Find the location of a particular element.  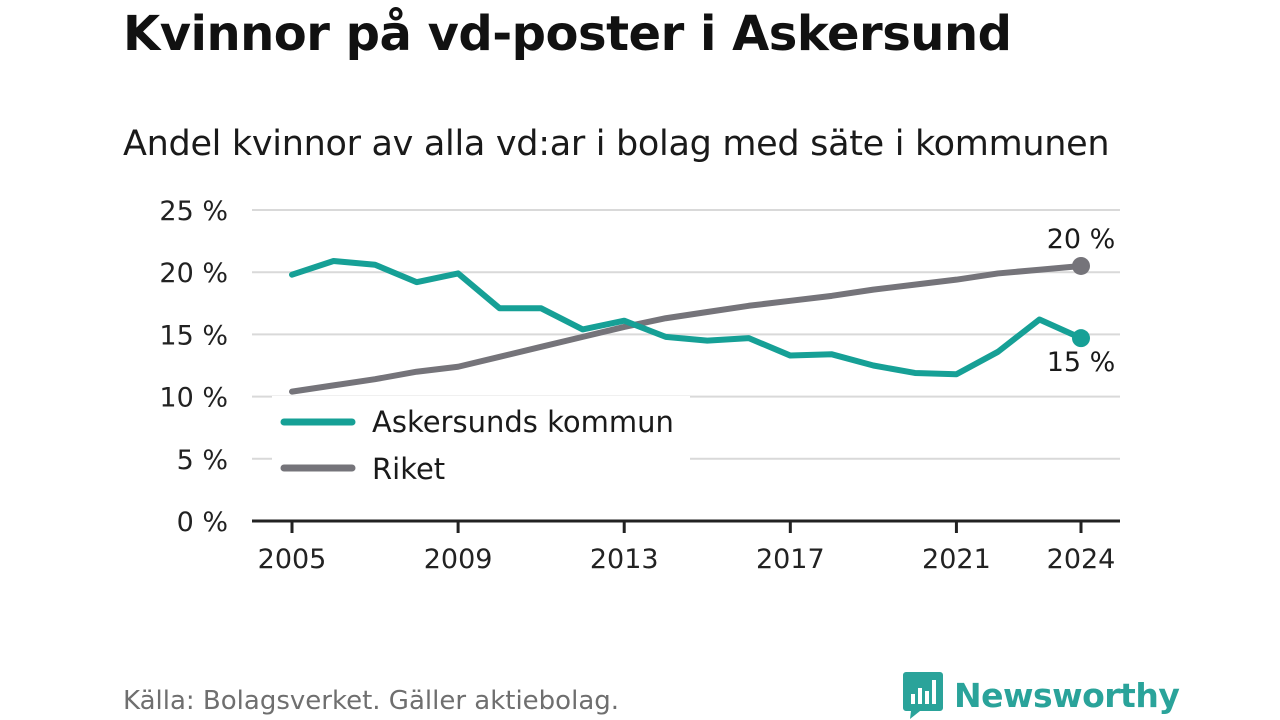

chart-title: Kvinnor på vd-poster i Askersund is located at coordinates (567, 34).